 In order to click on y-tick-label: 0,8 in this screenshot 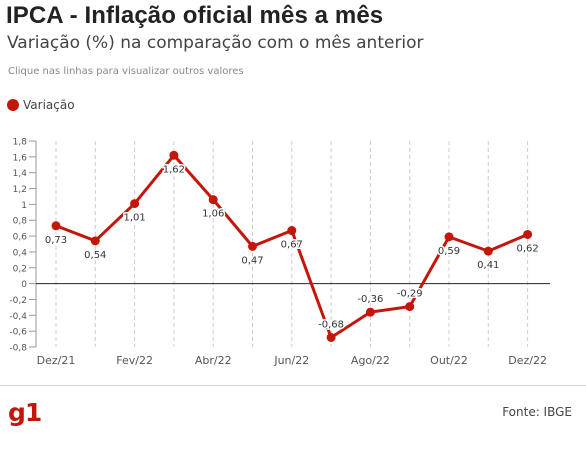, I will do `click(20, 222)`.